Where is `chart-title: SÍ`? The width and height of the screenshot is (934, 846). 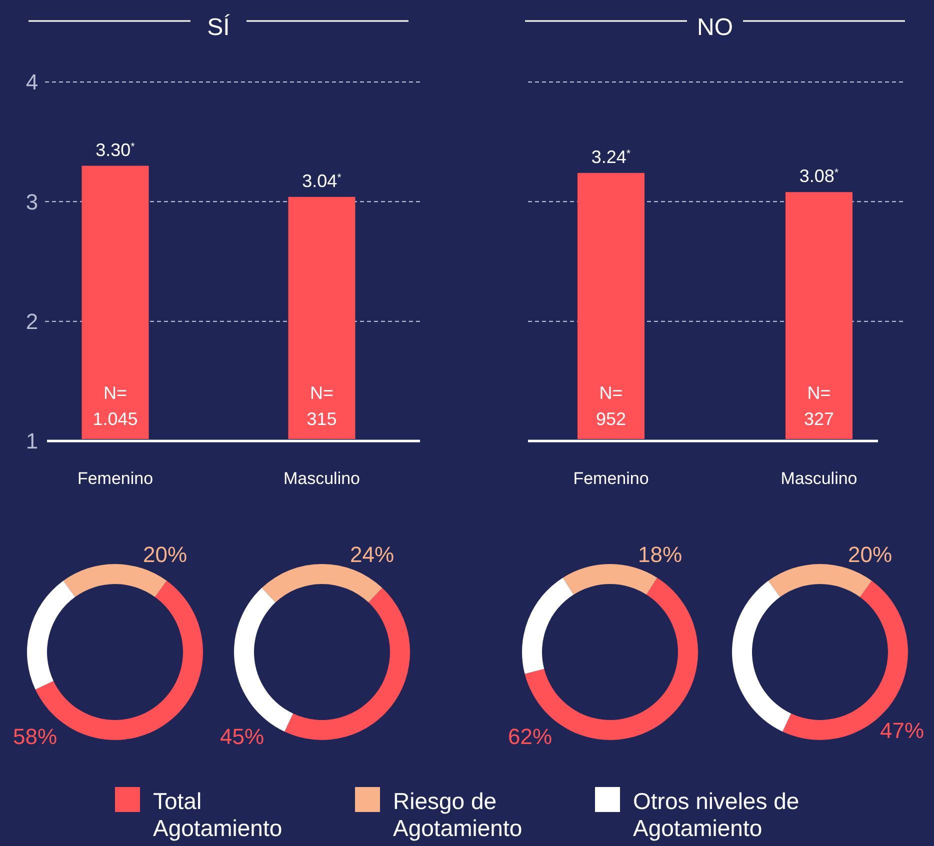
chart-title: SÍ is located at coordinates (218, 27).